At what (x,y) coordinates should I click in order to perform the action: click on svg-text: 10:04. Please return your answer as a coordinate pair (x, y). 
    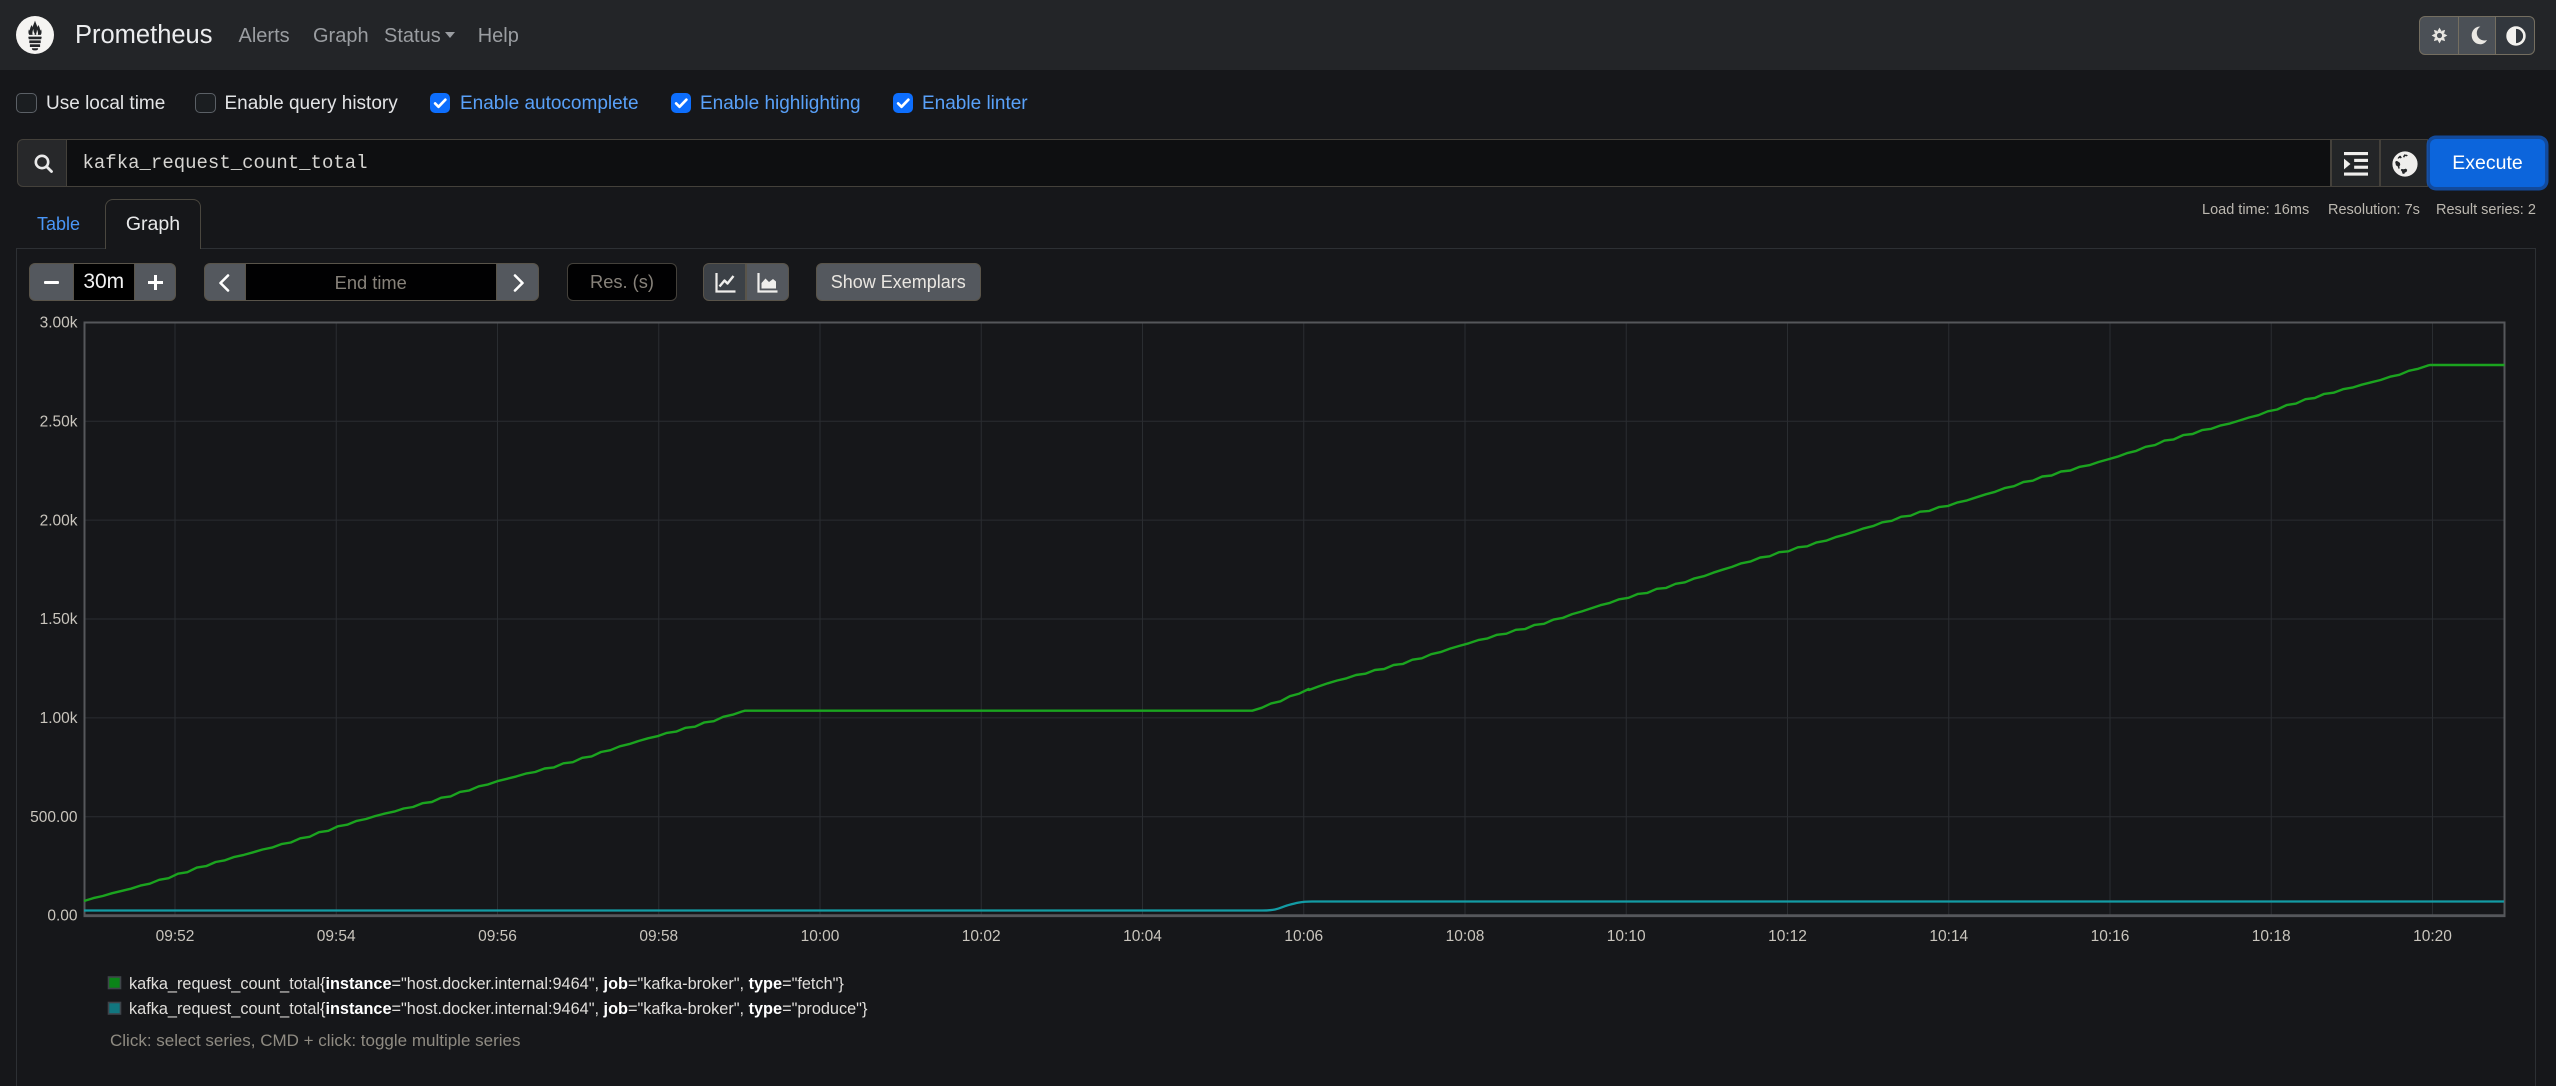
    Looking at the image, I should click on (1142, 936).